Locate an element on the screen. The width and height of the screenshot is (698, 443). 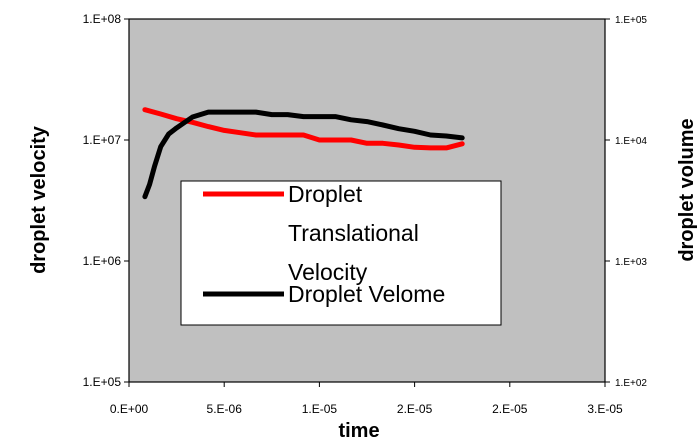
legend-label-velome: Droplet Velome is located at coordinates (366, 294).